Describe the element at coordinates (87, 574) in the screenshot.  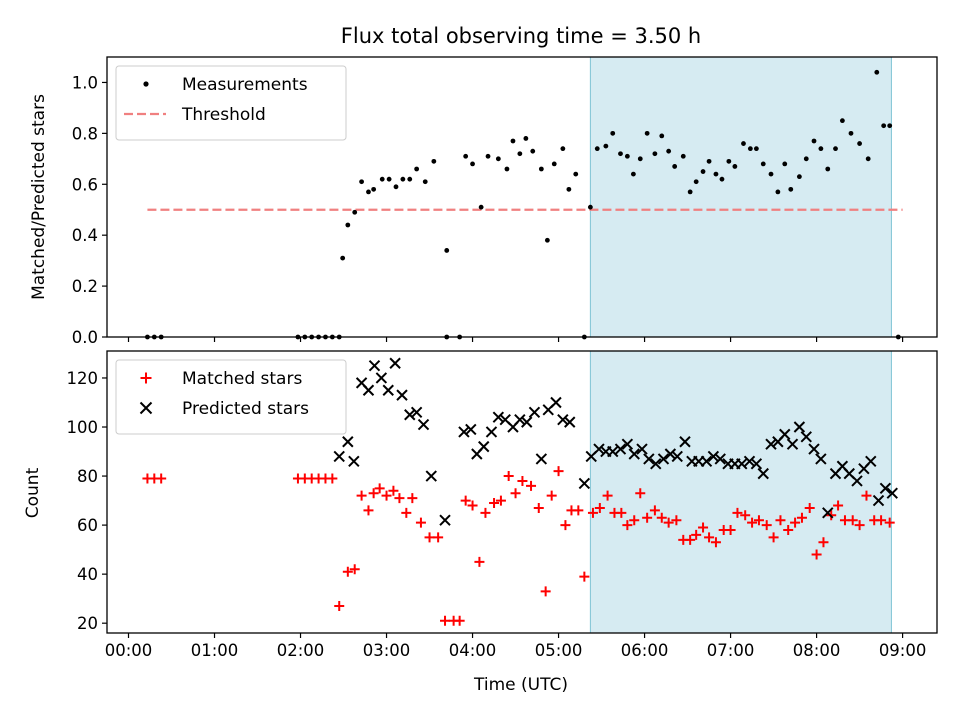
I see `y-tick-label: 40` at that location.